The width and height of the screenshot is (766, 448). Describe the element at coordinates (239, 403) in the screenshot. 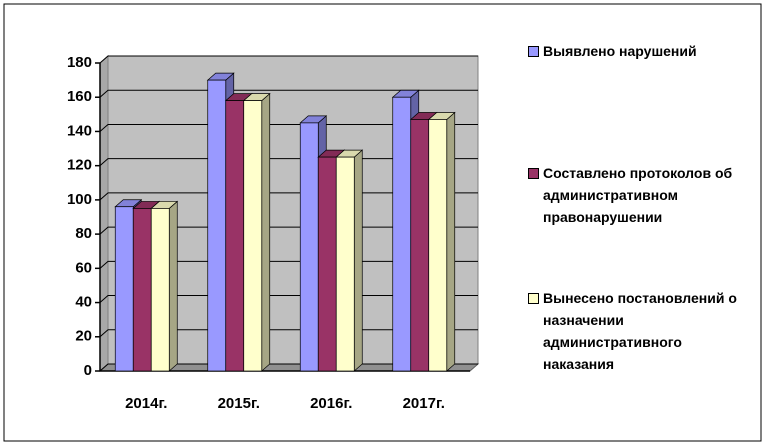

I see `x-tick-label: 2015г.` at that location.